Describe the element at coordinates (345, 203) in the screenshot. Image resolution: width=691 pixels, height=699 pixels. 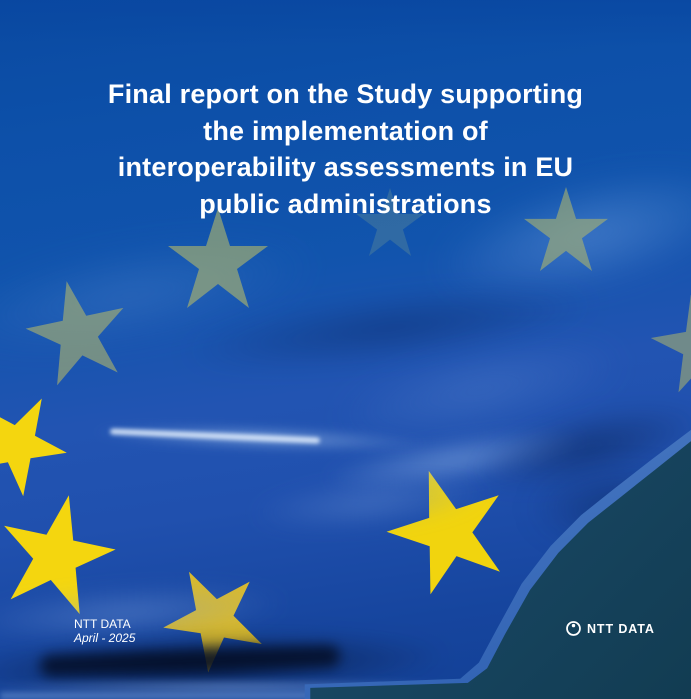
I see `report-title-line-4: public administrations` at that location.